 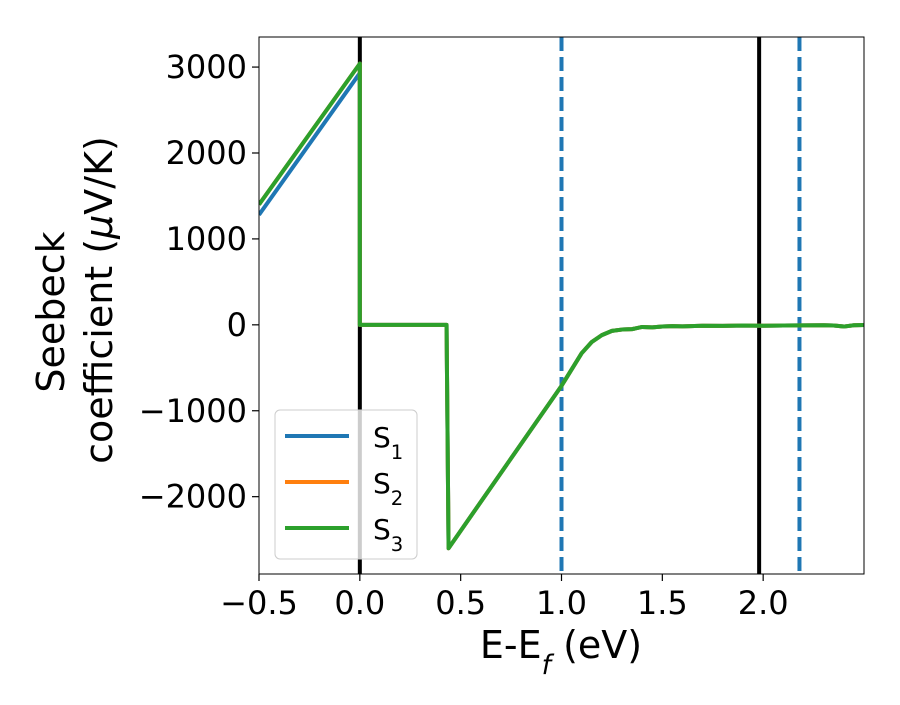 What do you see at coordinates (259, 603) in the screenshot?
I see `x-tick-label-1: −0.5` at bounding box center [259, 603].